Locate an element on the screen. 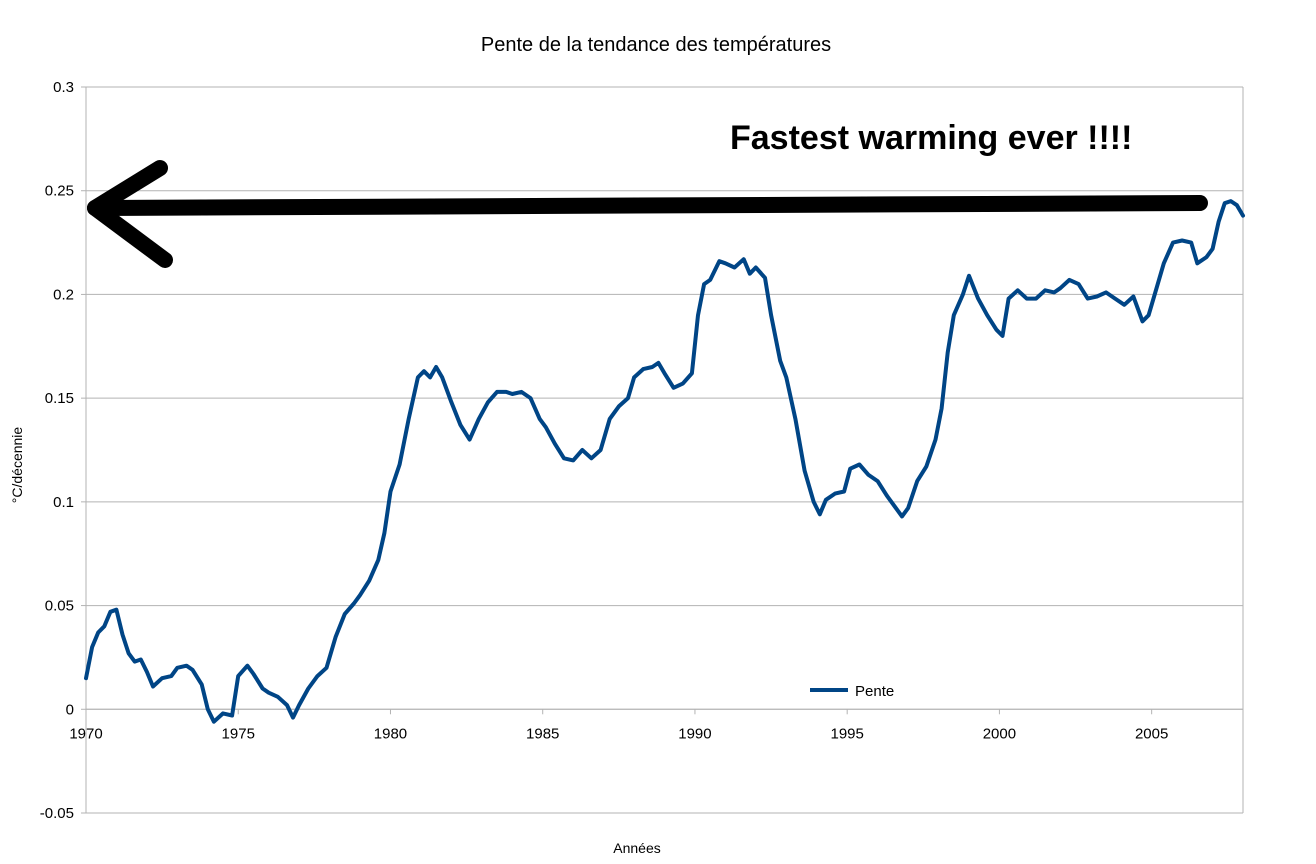 This screenshot has width=1316, height=864. x-tick-label-3: 1985 is located at coordinates (542, 733).